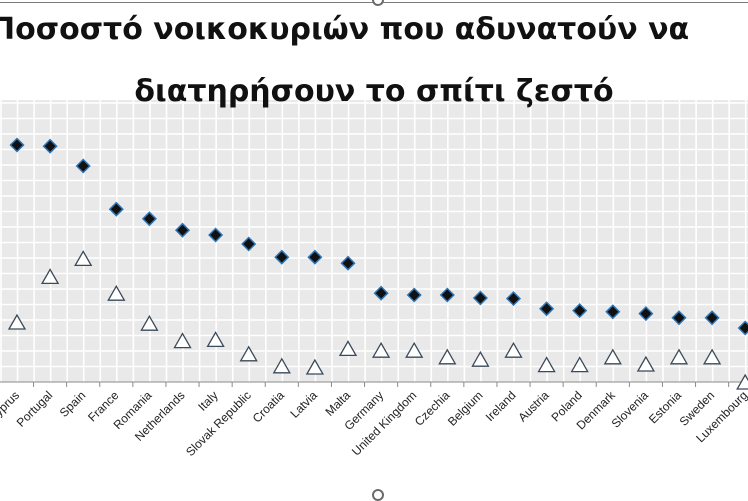 The width and height of the screenshot is (748, 501). Describe the element at coordinates (73, 404) in the screenshot. I see `x-tick-label: Spain` at that location.